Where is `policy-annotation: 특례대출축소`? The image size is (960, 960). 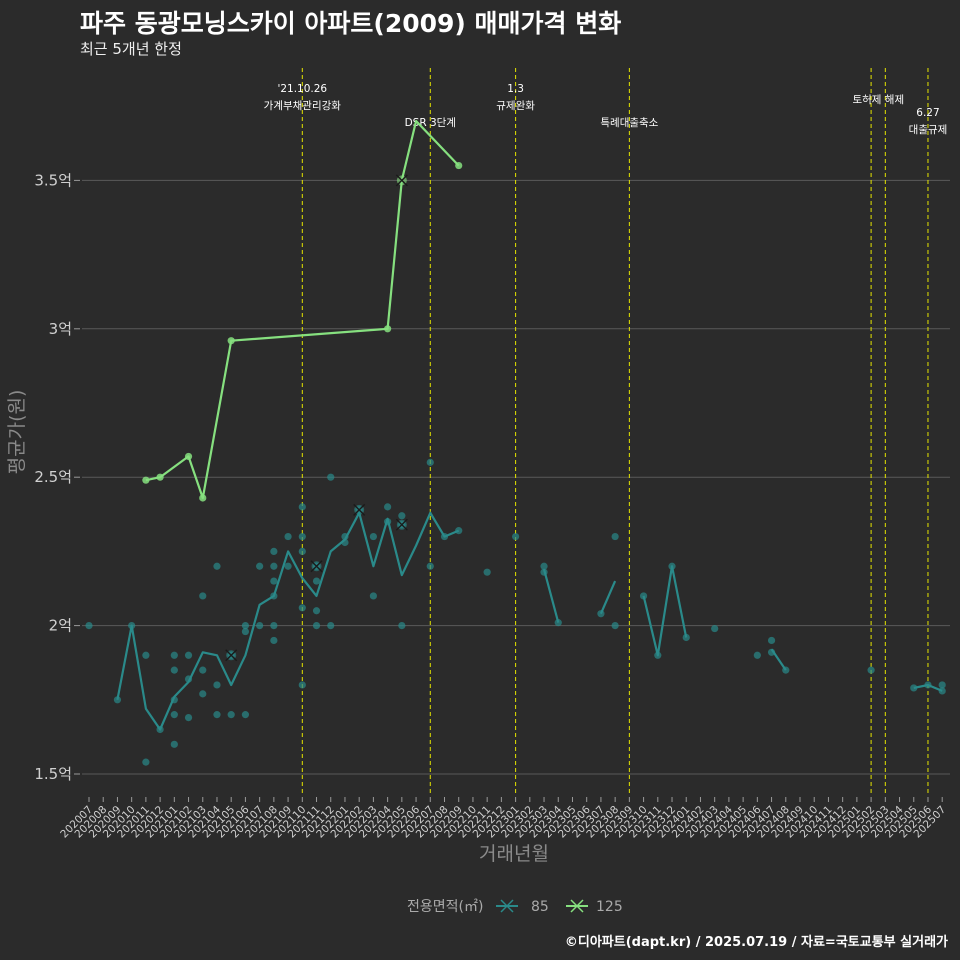 policy-annotation: 특례대출축소 is located at coordinates (629, 123).